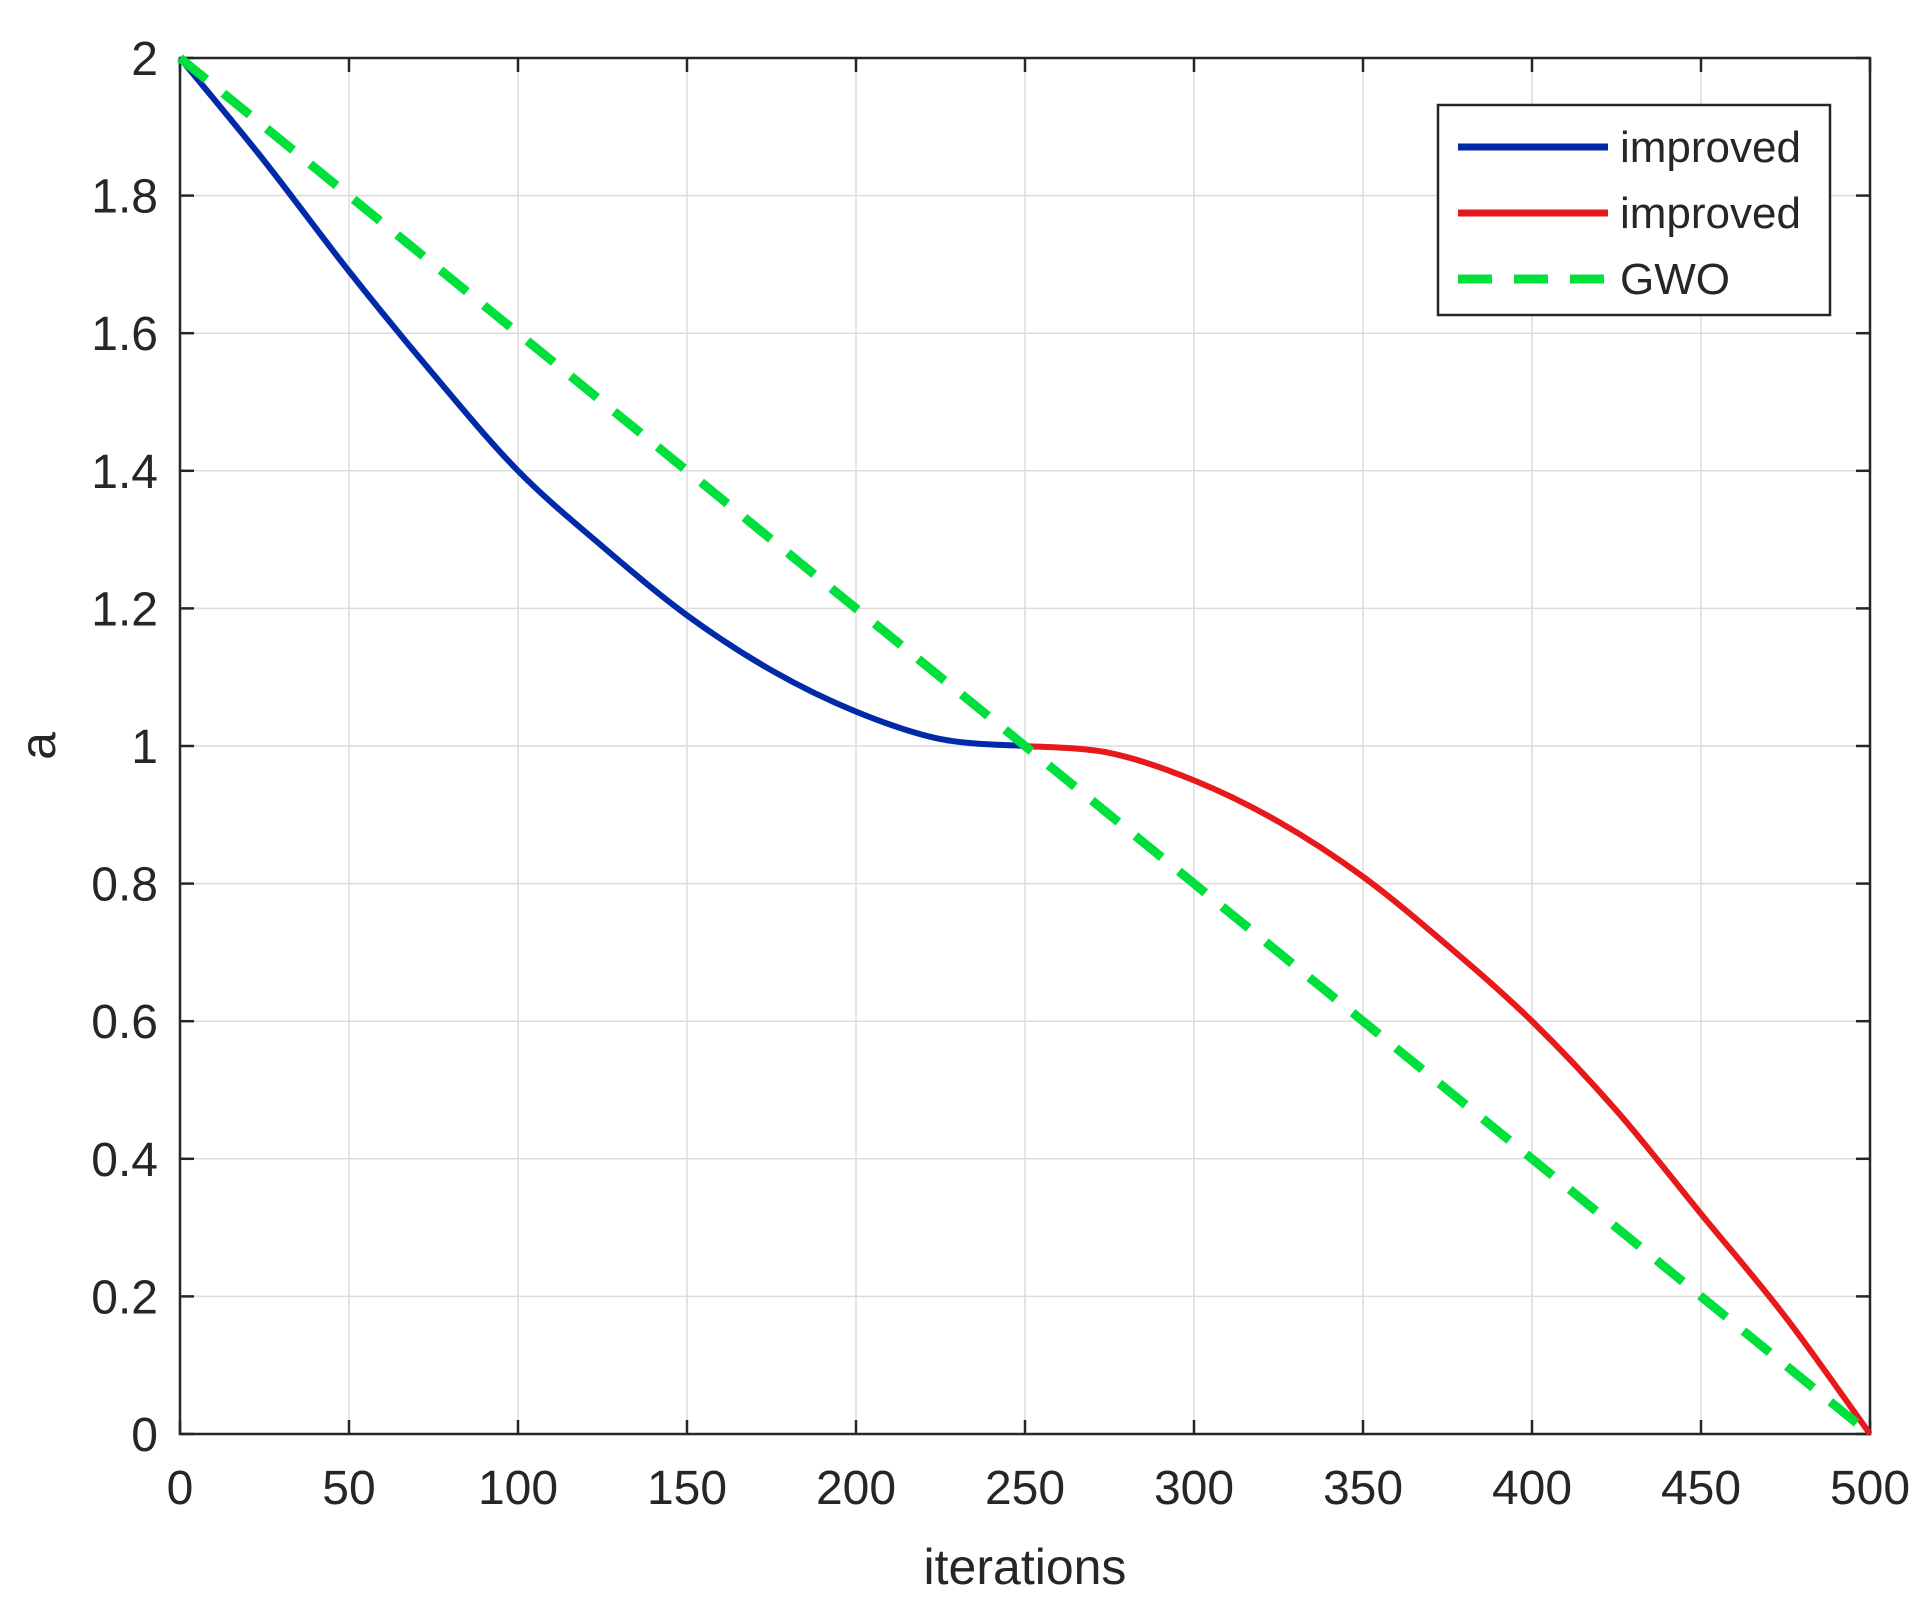 The height and width of the screenshot is (1619, 1928). What do you see at coordinates (1025, 1567) in the screenshot?
I see `x-axis-label: iterations` at bounding box center [1025, 1567].